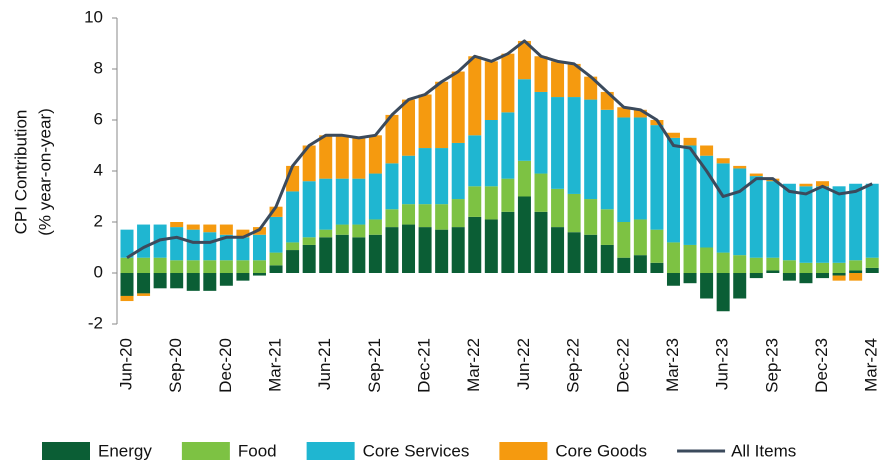 The image size is (884, 462). I want to click on legend-label: Energy, so click(125, 450).